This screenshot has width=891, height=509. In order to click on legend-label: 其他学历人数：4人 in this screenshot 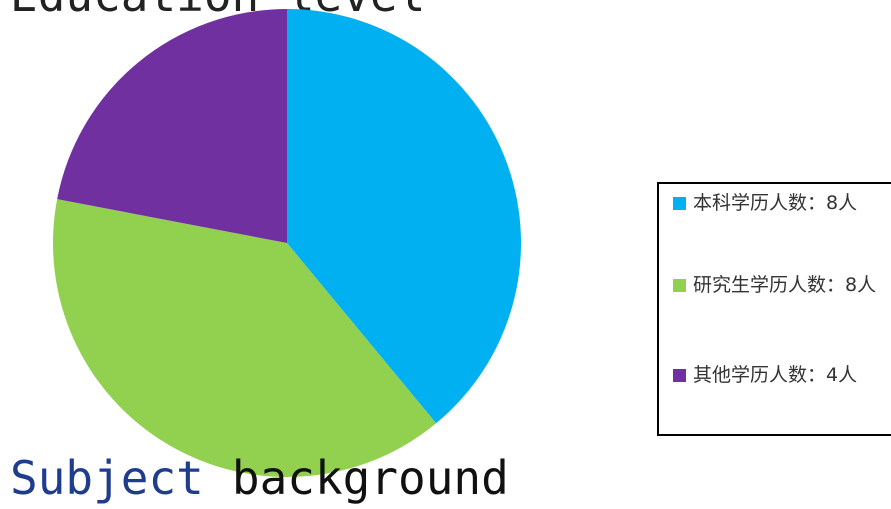, I will do `click(775, 375)`.